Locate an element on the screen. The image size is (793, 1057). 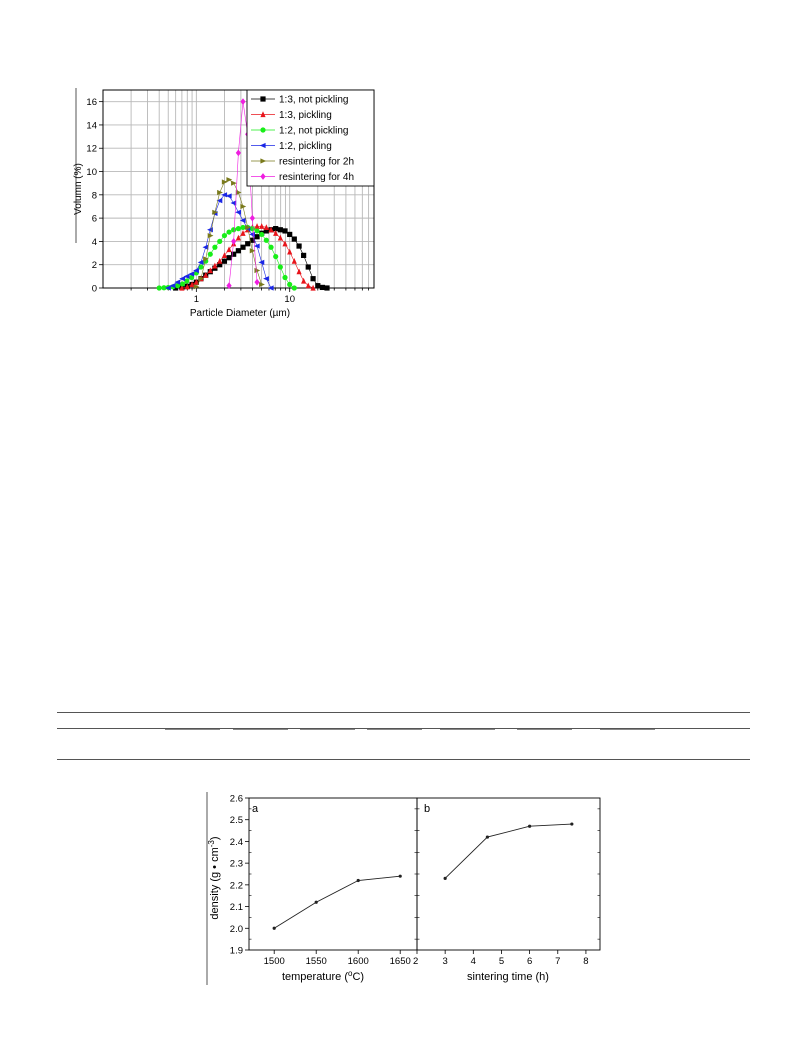
table-top-rule is located at coordinates (403, 712).